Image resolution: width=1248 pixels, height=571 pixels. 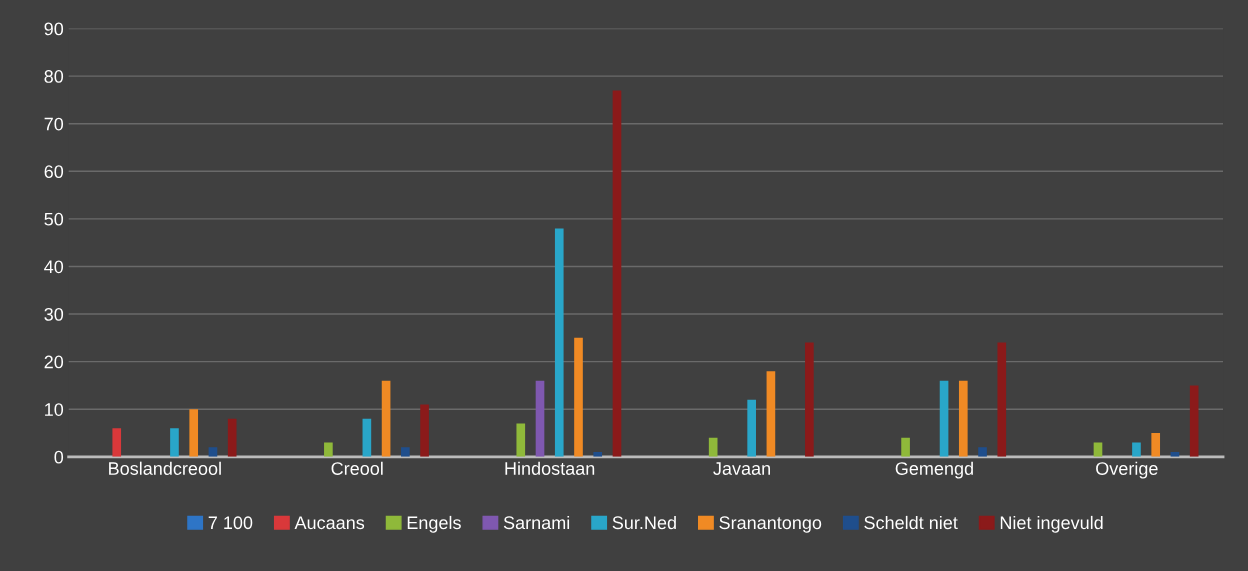 What do you see at coordinates (54, 362) in the screenshot?
I see `y-tick-label: 20` at bounding box center [54, 362].